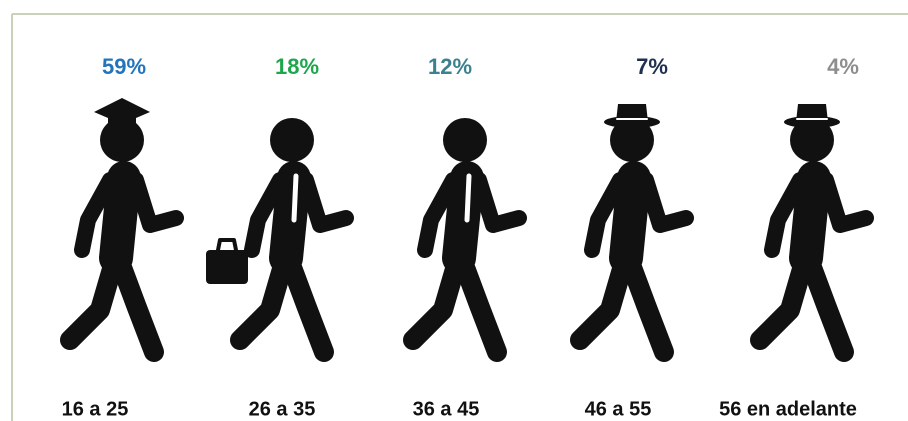  What do you see at coordinates (124, 66) in the screenshot?
I see `percent-label: 59%` at bounding box center [124, 66].